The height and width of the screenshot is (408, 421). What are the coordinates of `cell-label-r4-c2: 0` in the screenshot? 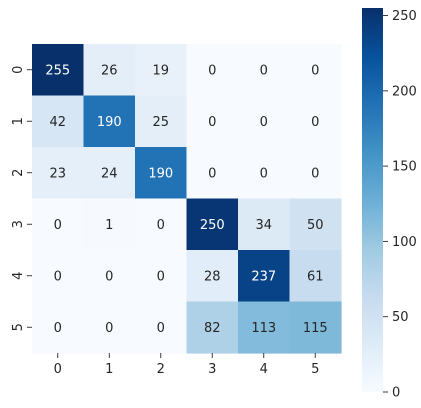 It's located at (161, 276).